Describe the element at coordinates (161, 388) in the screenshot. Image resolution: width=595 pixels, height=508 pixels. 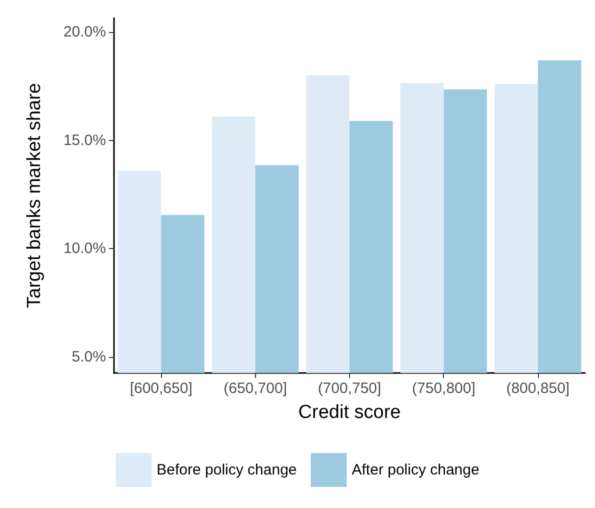
I see `x-tick-label: [600,650]` at that location.